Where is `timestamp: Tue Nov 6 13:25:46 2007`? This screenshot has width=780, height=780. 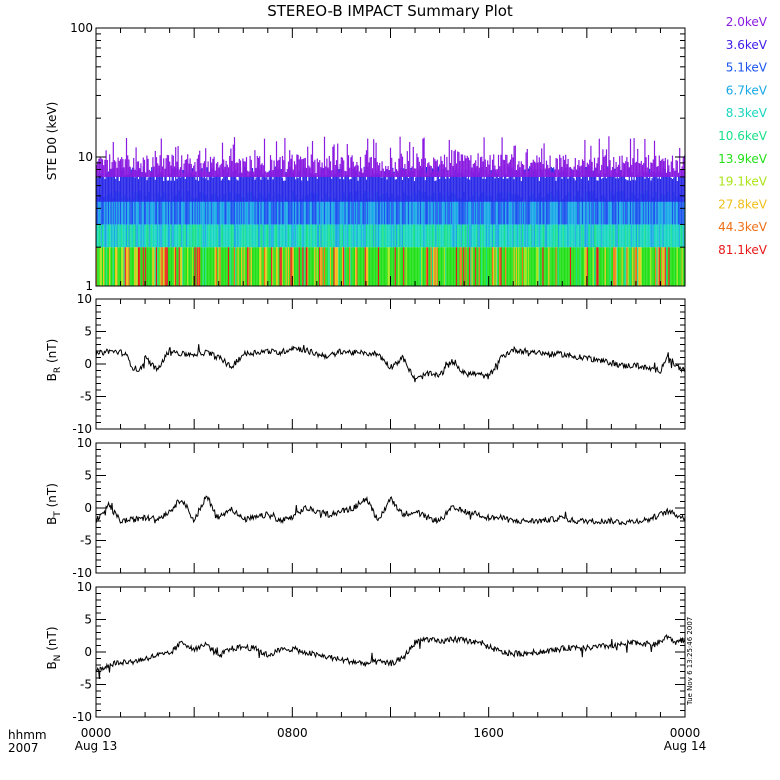
timestamp: Tue Nov 6 13:25:46 2007 is located at coordinates (690, 661).